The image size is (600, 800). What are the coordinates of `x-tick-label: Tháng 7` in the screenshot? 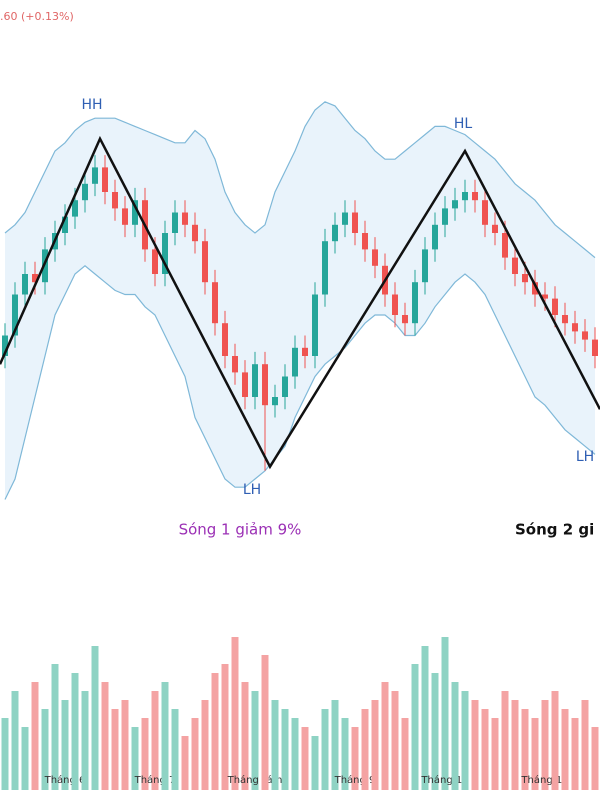 It's located at (155, 780).